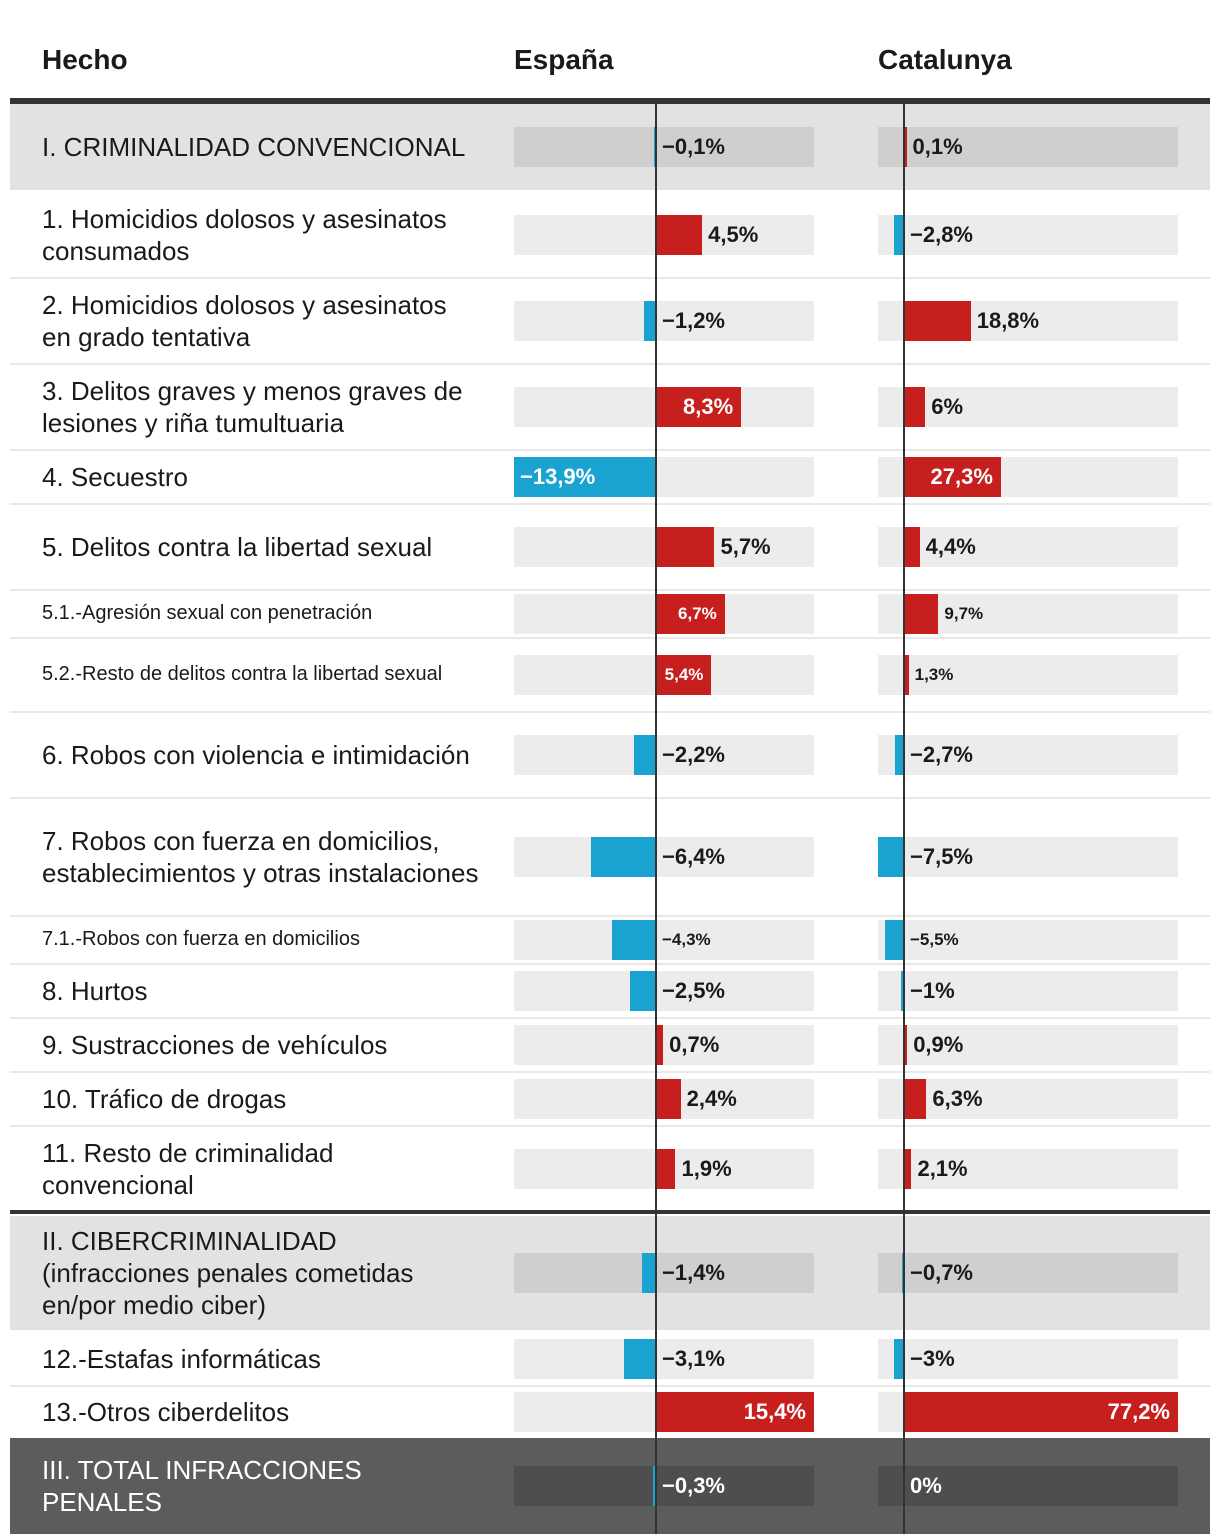 This screenshot has width=1220, height=1534. What do you see at coordinates (961, 476) in the screenshot?
I see `catalunya-value-label: 27,3%` at bounding box center [961, 476].